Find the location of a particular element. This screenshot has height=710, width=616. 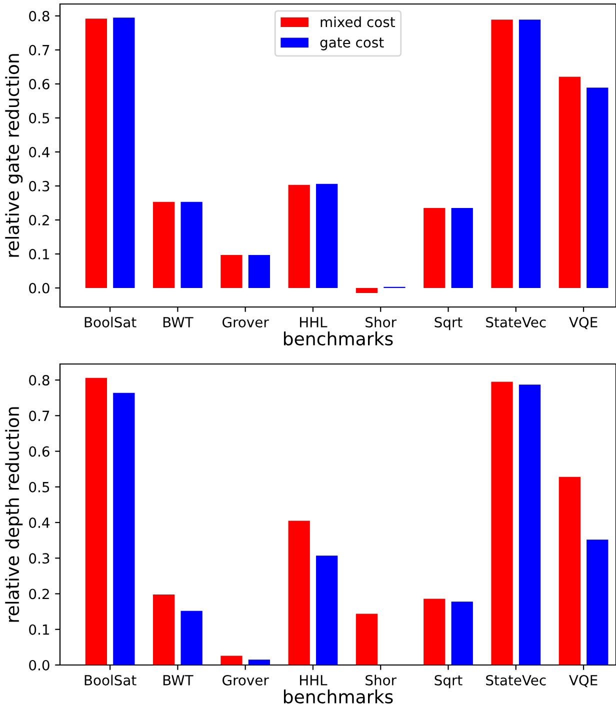

y-axis-title: relative depth reduction is located at coordinates (14, 514).